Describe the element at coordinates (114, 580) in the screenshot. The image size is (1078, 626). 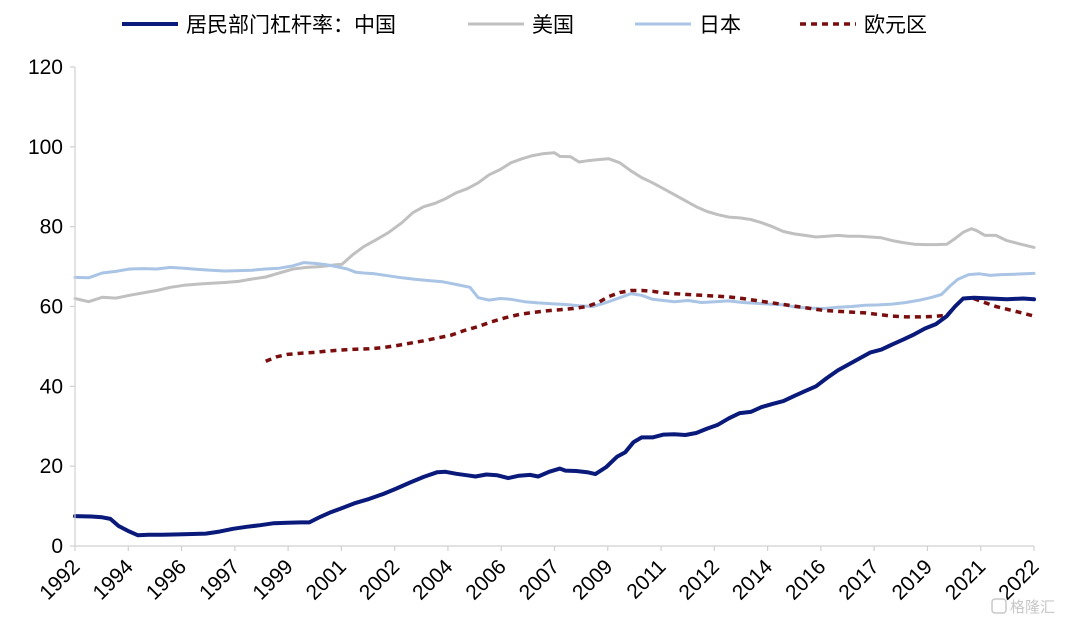
I see `x-tick-label: 1994` at that location.